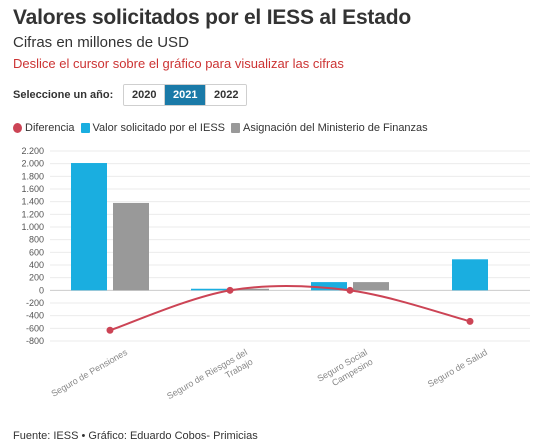  Describe the element at coordinates (36, 252) in the screenshot. I see `y-tick-label: 600` at that location.